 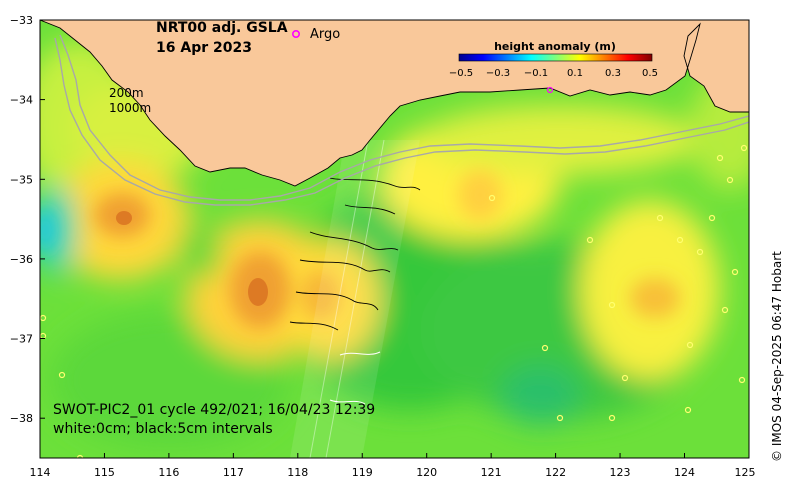 I want to click on argo-legend-marker, so click(x=295, y=33).